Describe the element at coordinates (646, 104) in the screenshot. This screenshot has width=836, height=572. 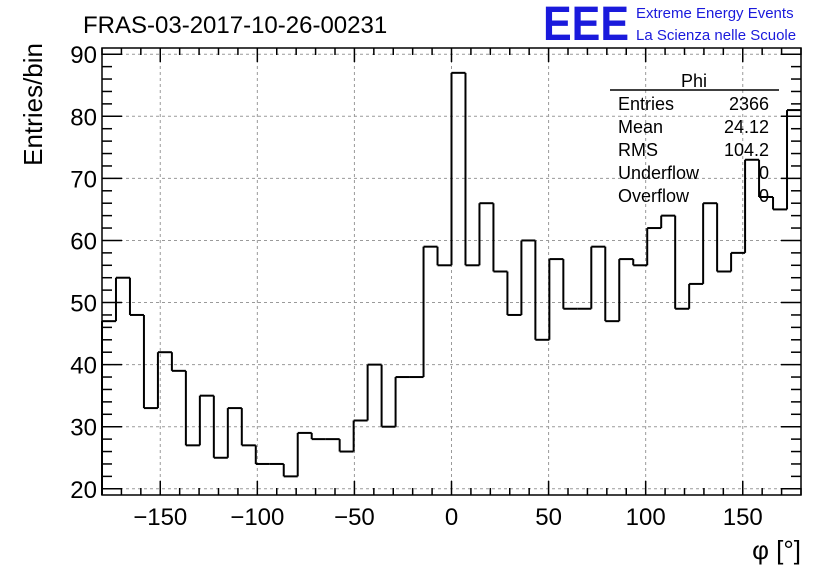
I see `stats-key: Entries` at that location.